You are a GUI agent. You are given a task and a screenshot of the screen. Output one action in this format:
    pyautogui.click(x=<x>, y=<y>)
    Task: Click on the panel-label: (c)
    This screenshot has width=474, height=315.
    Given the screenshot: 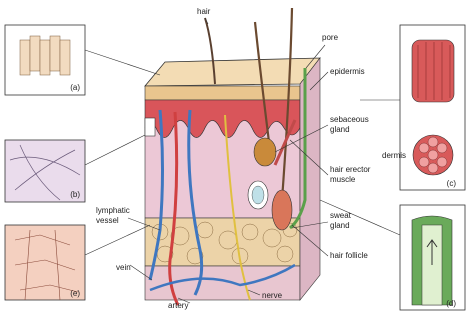 What is the action you would take?
    pyautogui.click(x=452, y=183)
    